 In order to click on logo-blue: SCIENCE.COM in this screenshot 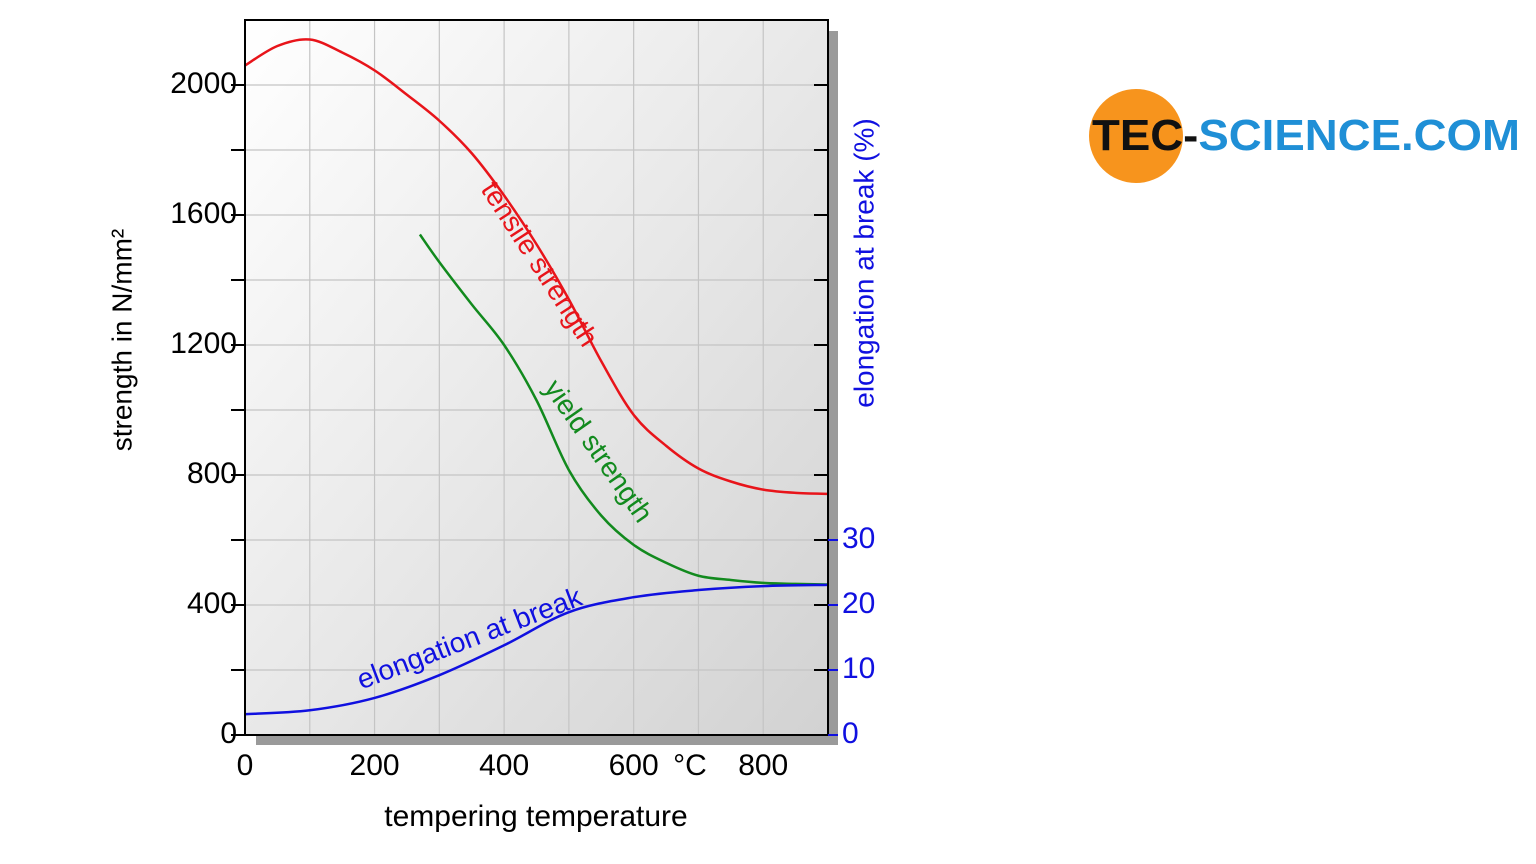, I will do `click(1359, 135)`.